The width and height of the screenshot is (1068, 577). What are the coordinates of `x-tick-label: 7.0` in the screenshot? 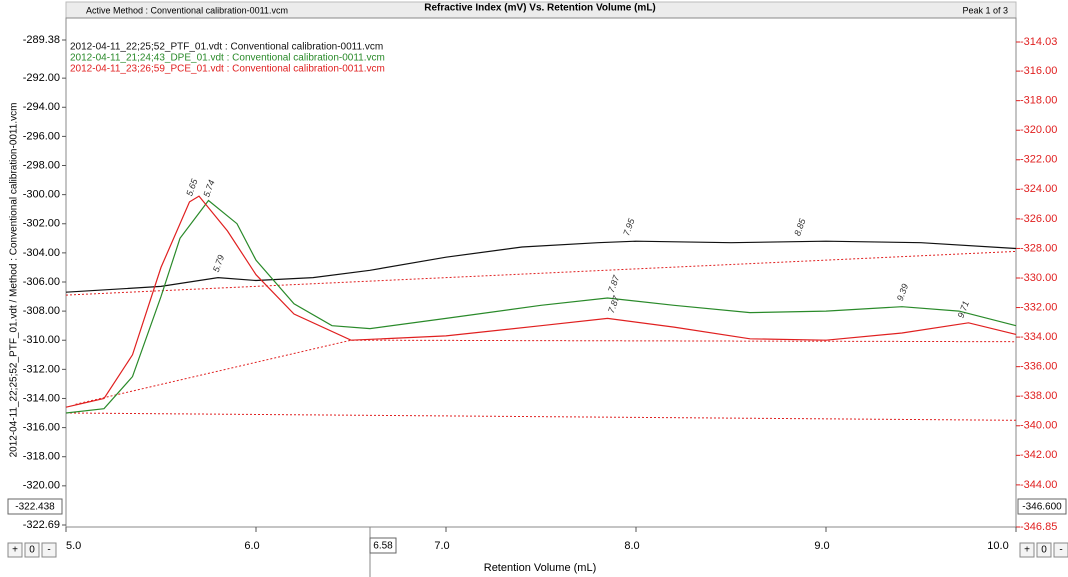 It's located at (441, 546).